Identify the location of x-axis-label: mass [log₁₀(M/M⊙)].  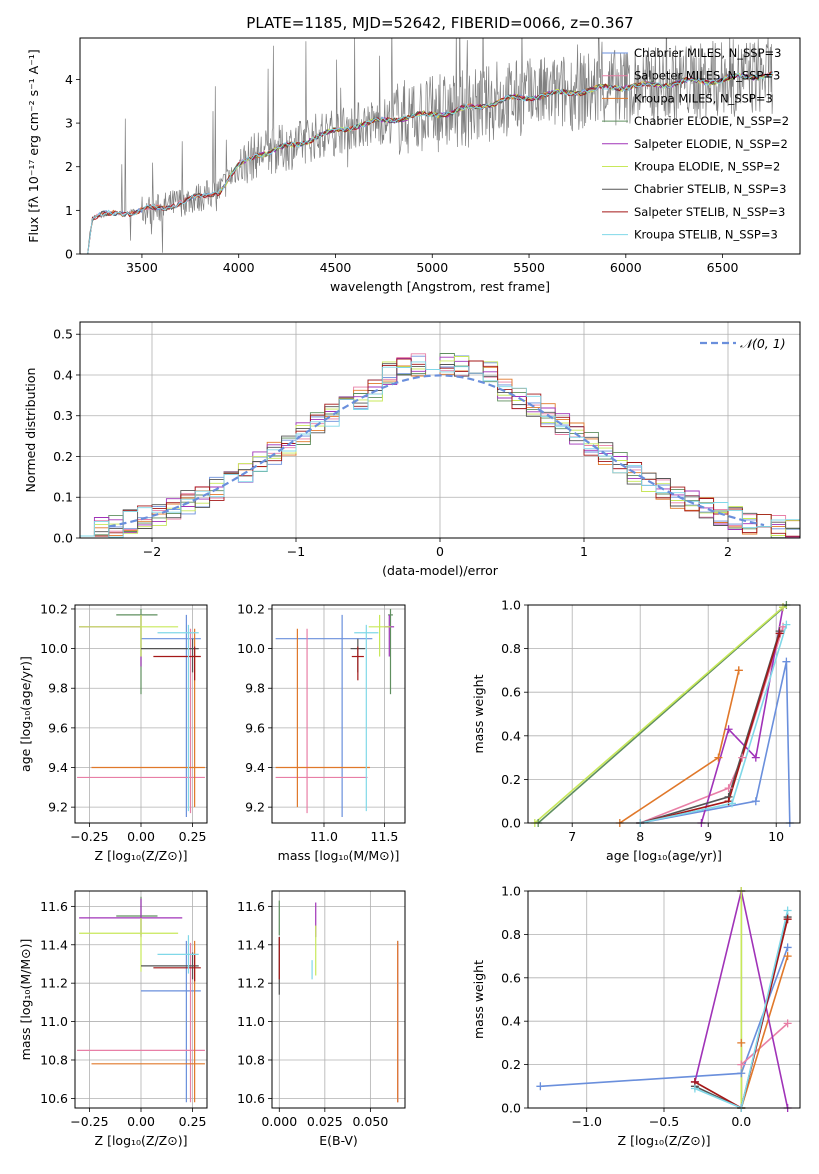
(339, 855).